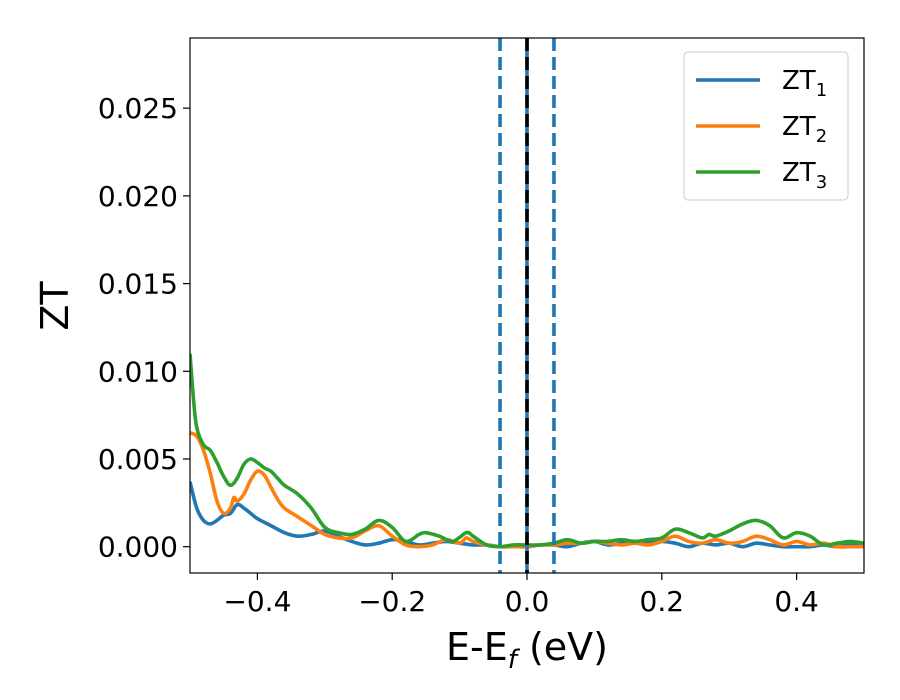 This screenshot has width=900, height=700. Describe the element at coordinates (138, 547) in the screenshot. I see `y-tick-label: 0.000` at that location.